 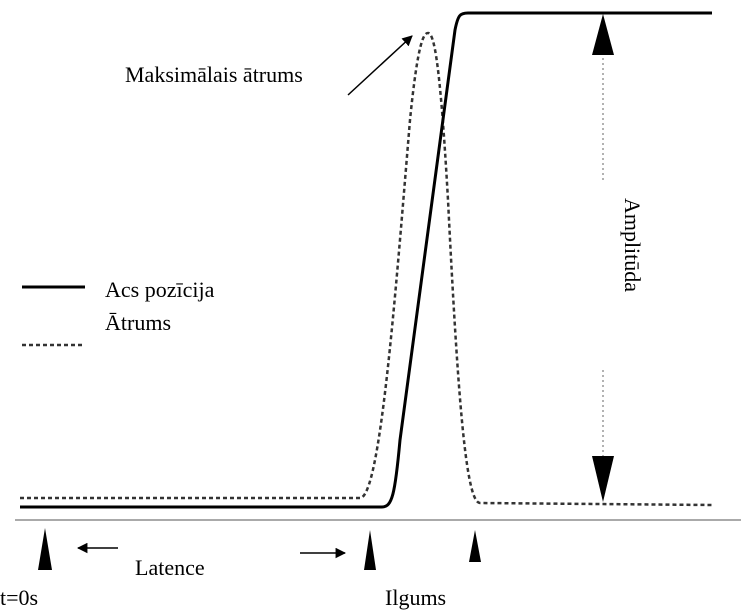 What do you see at coordinates (45, 549) in the screenshot?
I see `t0-marker` at bounding box center [45, 549].